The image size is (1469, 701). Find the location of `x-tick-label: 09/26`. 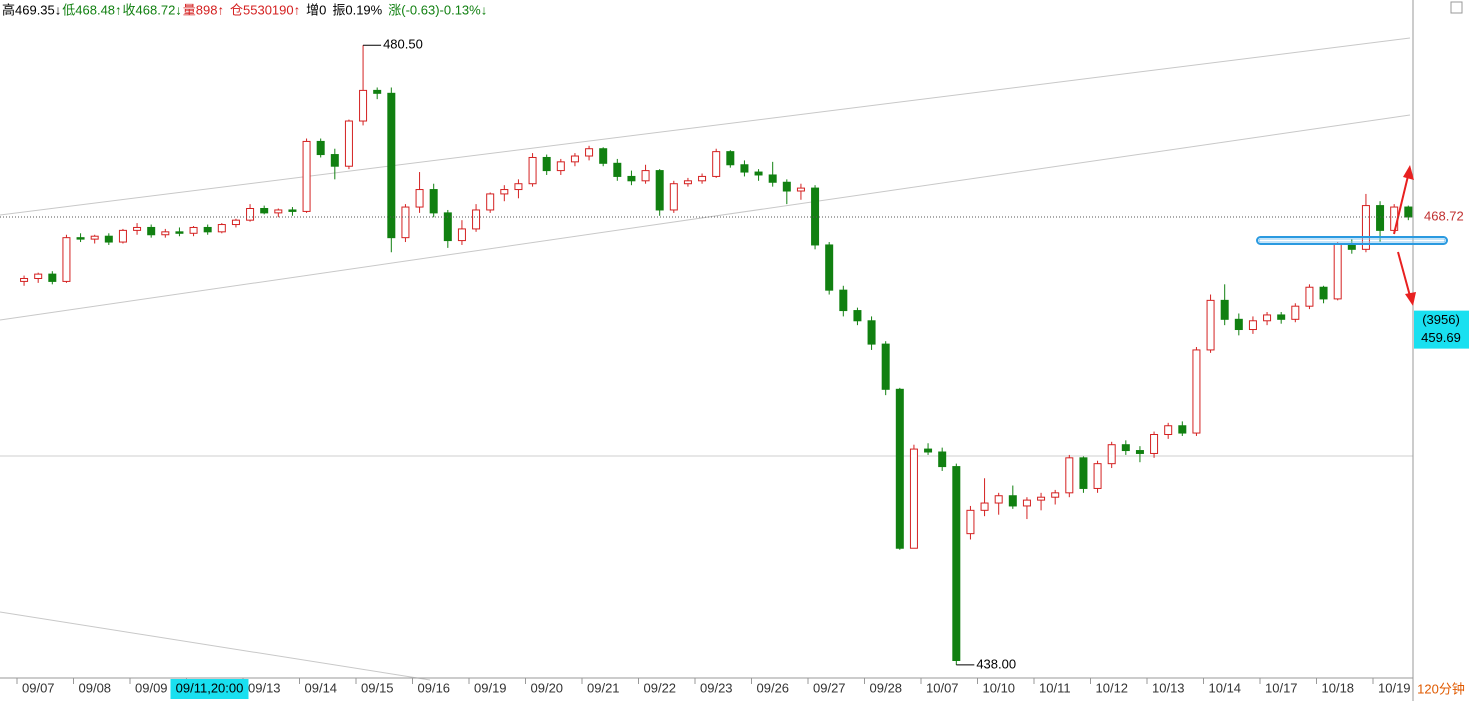

x-tick-label: 09/26 is located at coordinates (773, 687).